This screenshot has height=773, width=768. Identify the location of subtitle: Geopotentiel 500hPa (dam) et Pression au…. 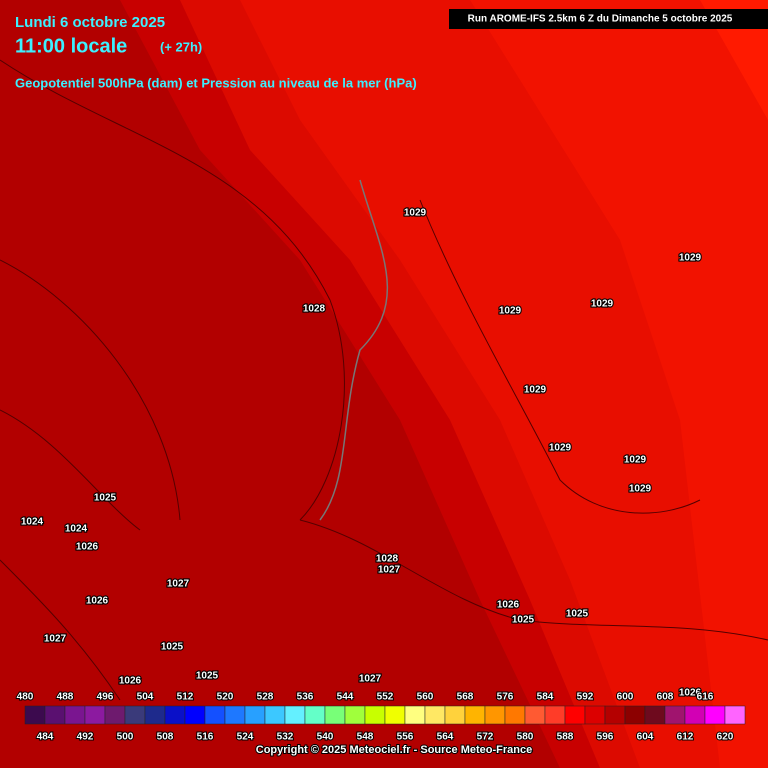
(216, 82).